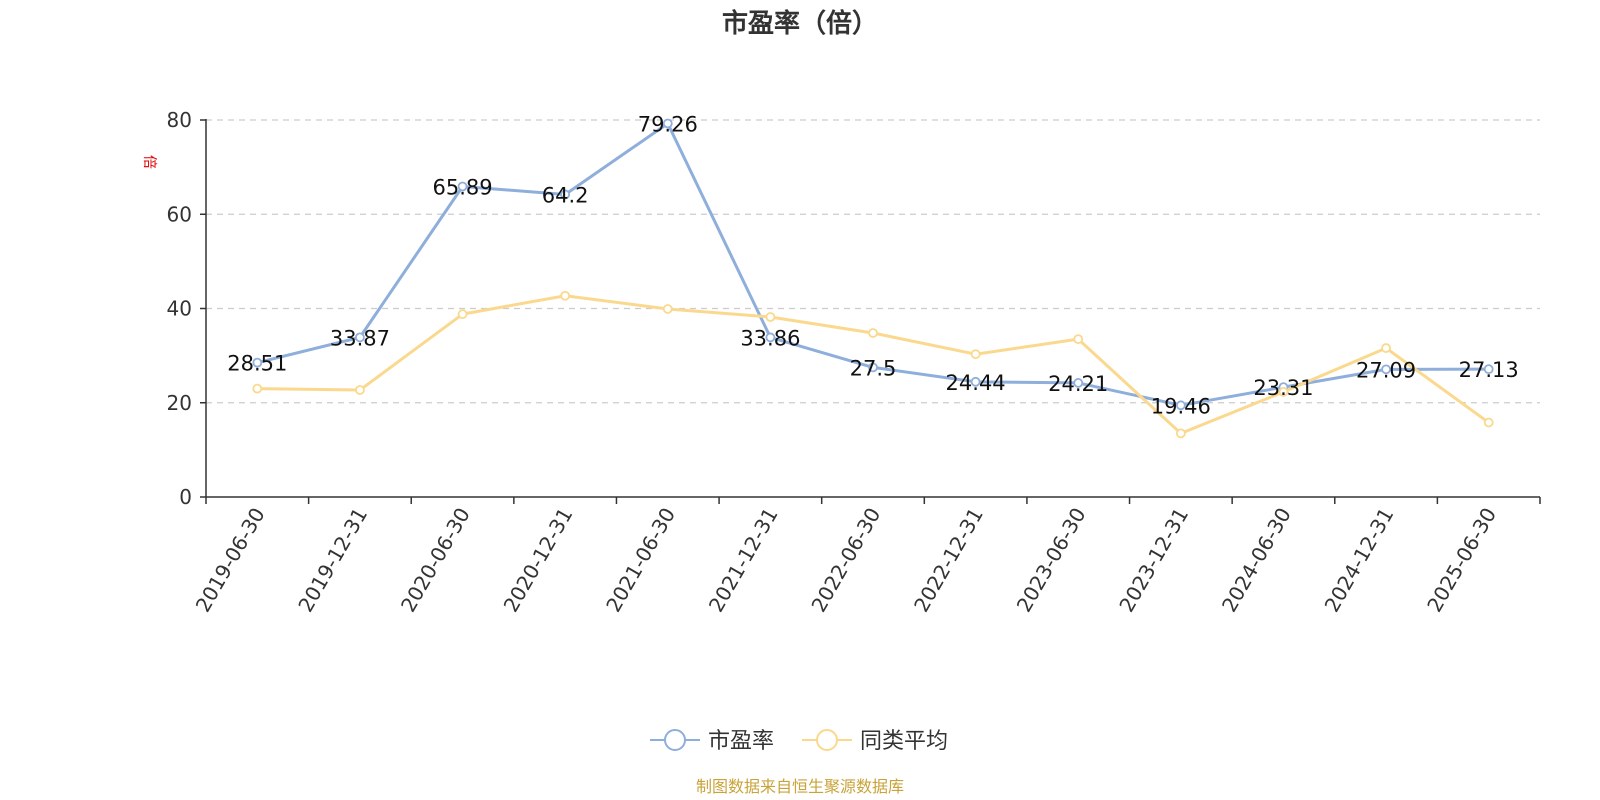  What do you see at coordinates (1256, 560) in the screenshot?
I see `x-tick-label: 2024-06-30` at bounding box center [1256, 560].